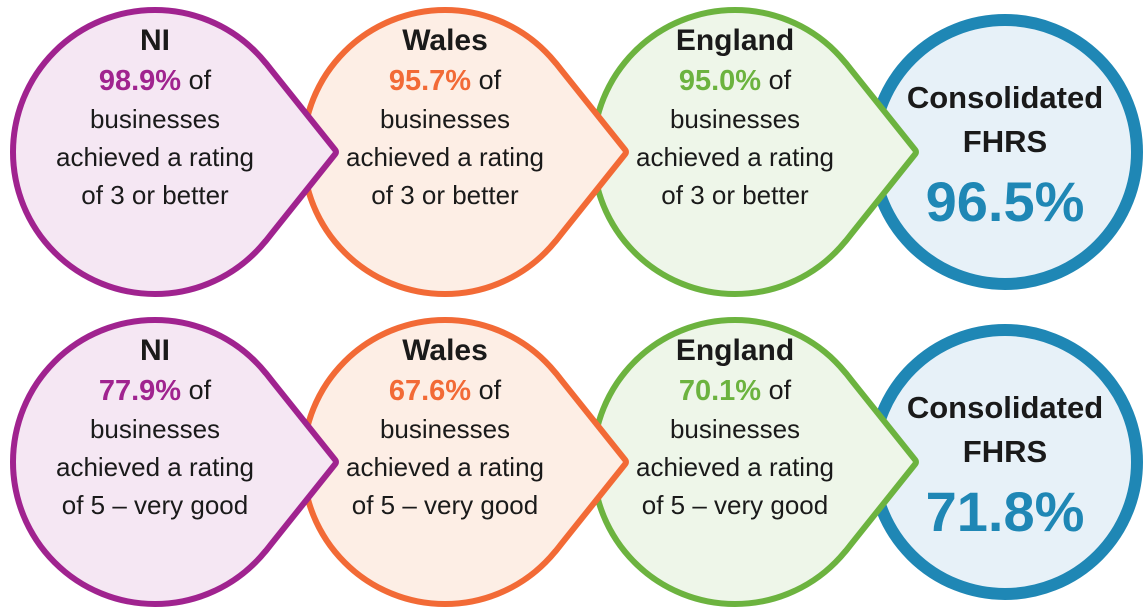 This screenshot has height=614, width=1147. Describe the element at coordinates (430, 81) in the screenshot. I see `region-percent: 95.7%` at that location.